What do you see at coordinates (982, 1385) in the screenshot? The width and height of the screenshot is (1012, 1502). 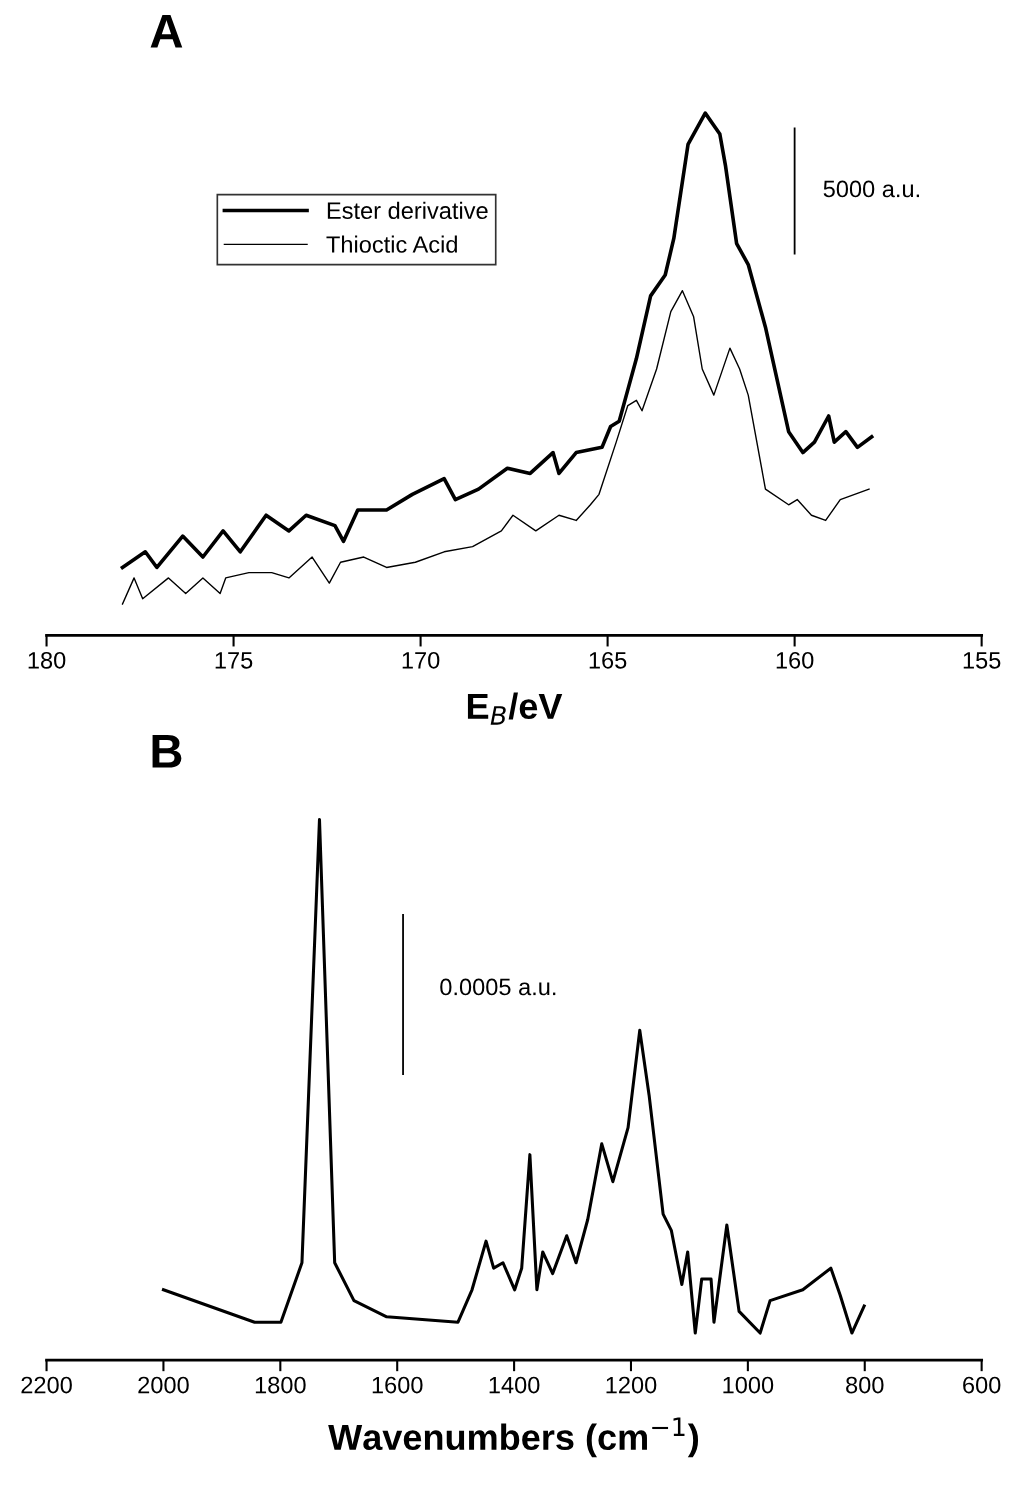 I see `x-tick-label: 600` at bounding box center [982, 1385].